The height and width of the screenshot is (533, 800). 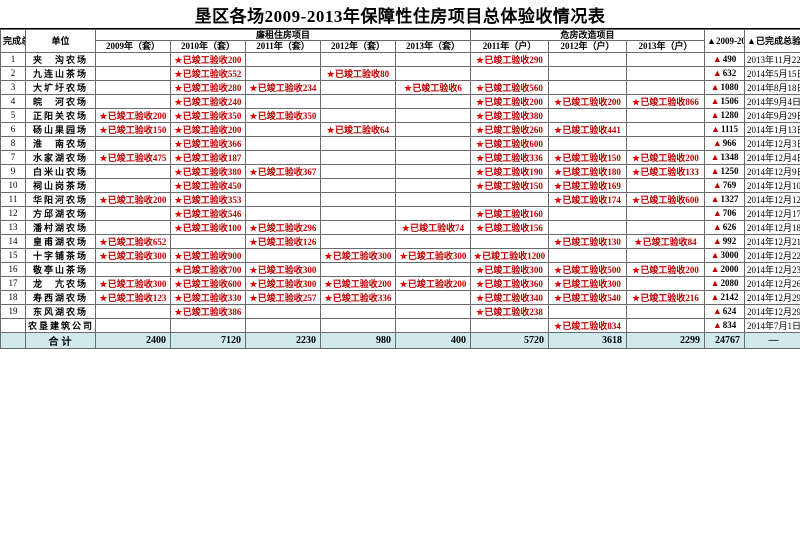 I want to click on cell-danger-2011年（户）: ★已竣工验收160, so click(x=510, y=213).